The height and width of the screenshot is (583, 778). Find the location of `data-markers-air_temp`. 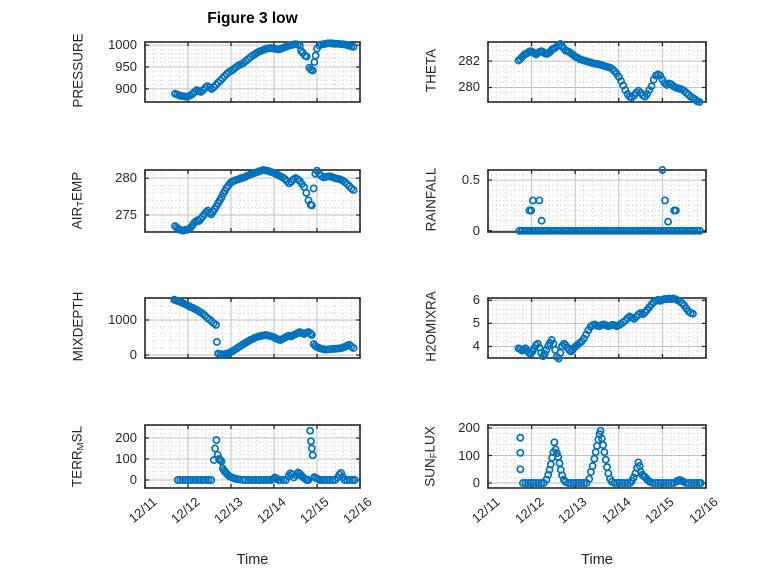

data-markers-air_temp is located at coordinates (264, 200).